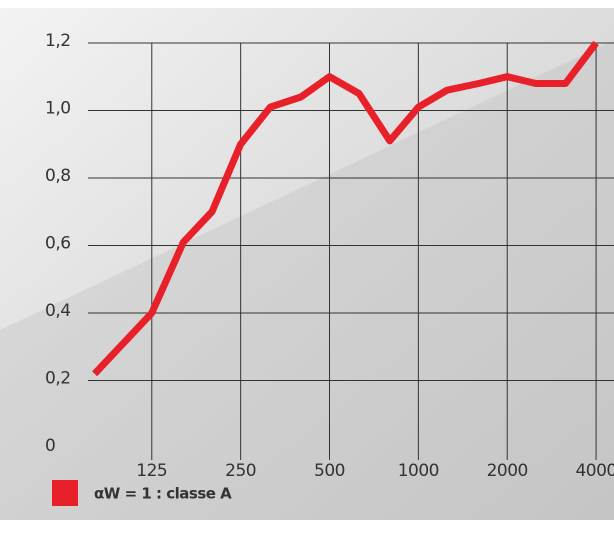 Image resolution: width=614 pixels, height=551 pixels. I want to click on y-tick-label: 0,8, so click(58, 176).